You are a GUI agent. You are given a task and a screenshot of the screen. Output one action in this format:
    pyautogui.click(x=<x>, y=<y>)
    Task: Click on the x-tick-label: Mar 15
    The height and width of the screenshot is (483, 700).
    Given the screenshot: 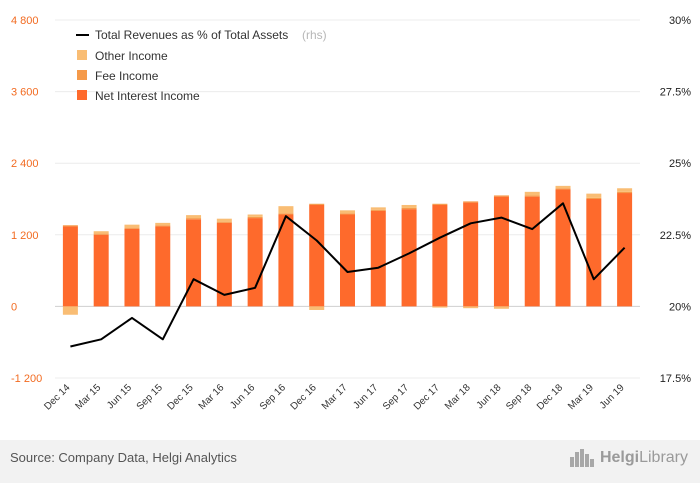 What is the action you would take?
    pyautogui.click(x=89, y=397)
    